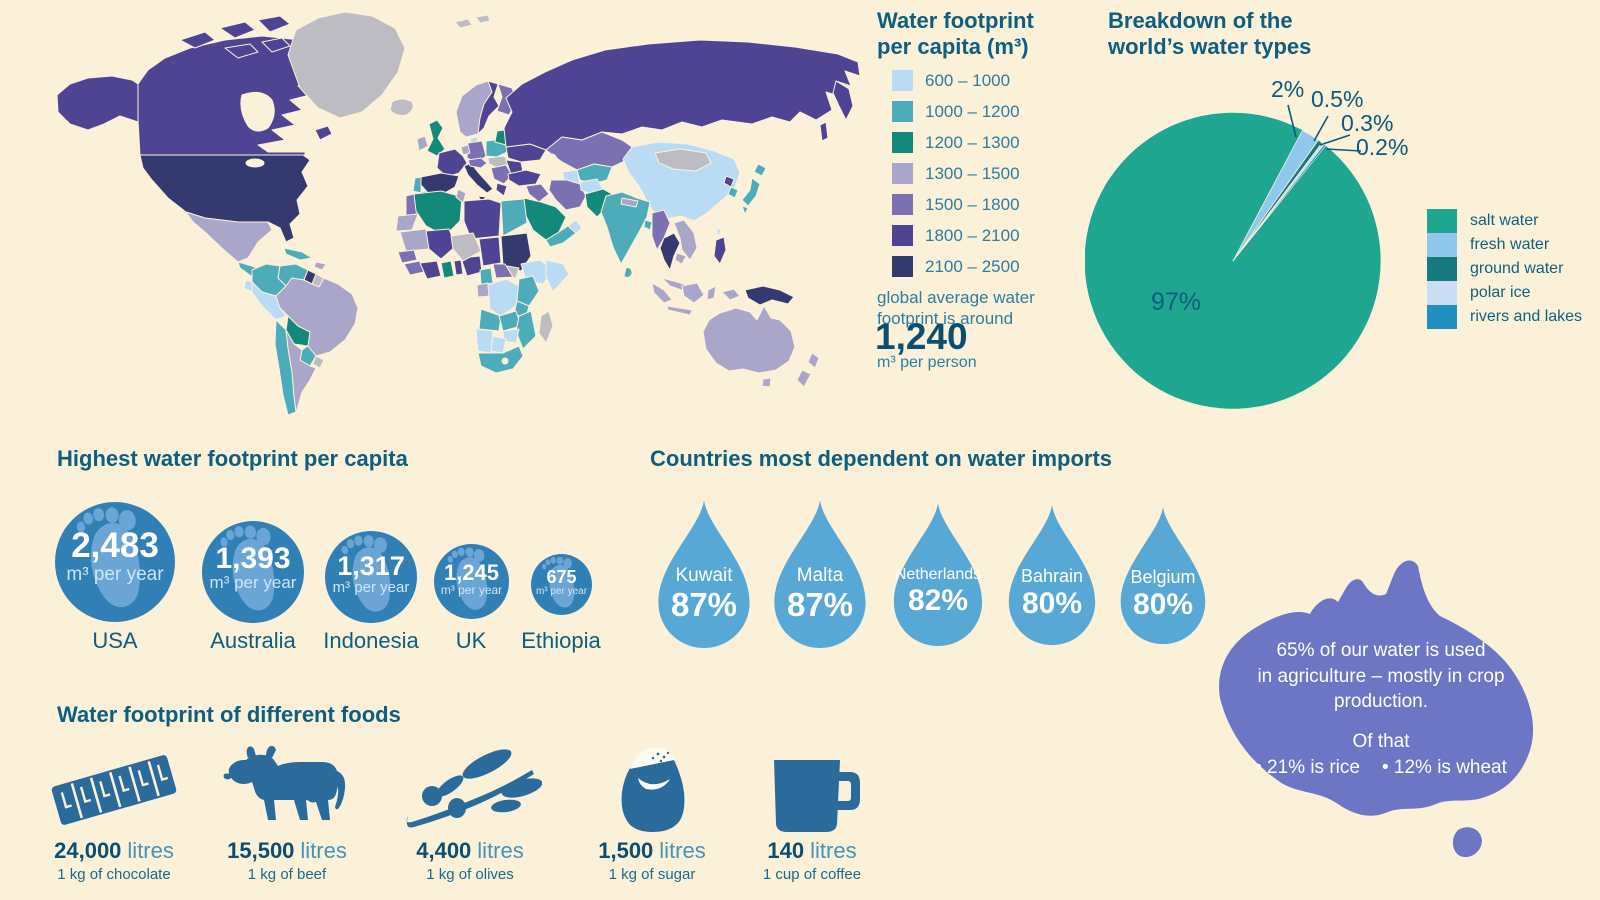  What do you see at coordinates (500, 359) in the screenshot?
I see `country-south-africa` at bounding box center [500, 359].